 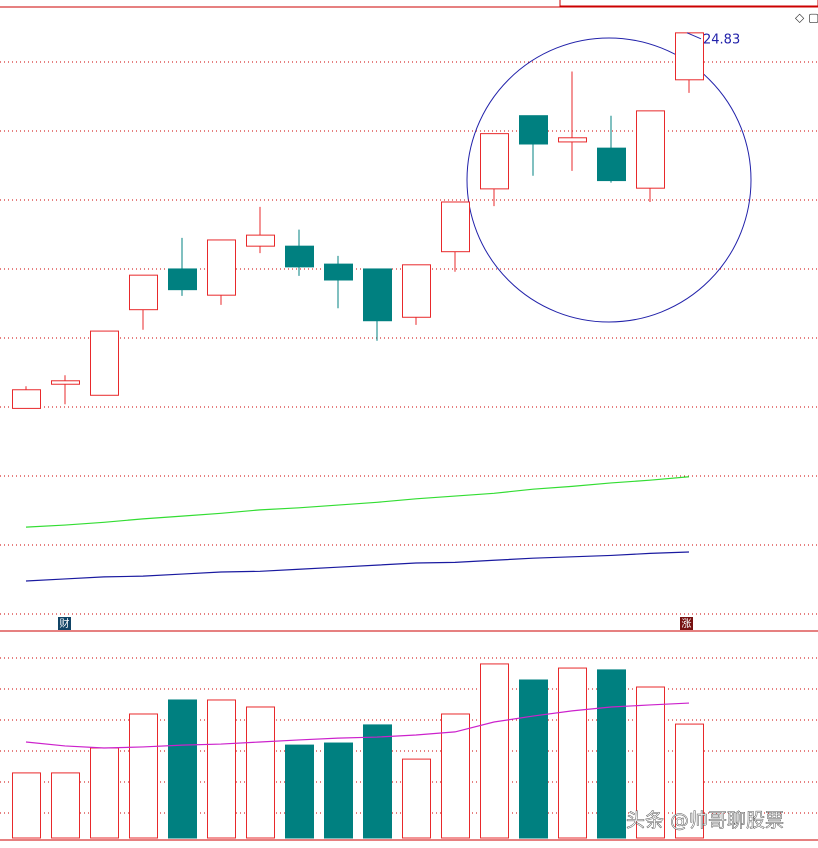 I want to click on annotation-pointer, so click(x=694, y=36).